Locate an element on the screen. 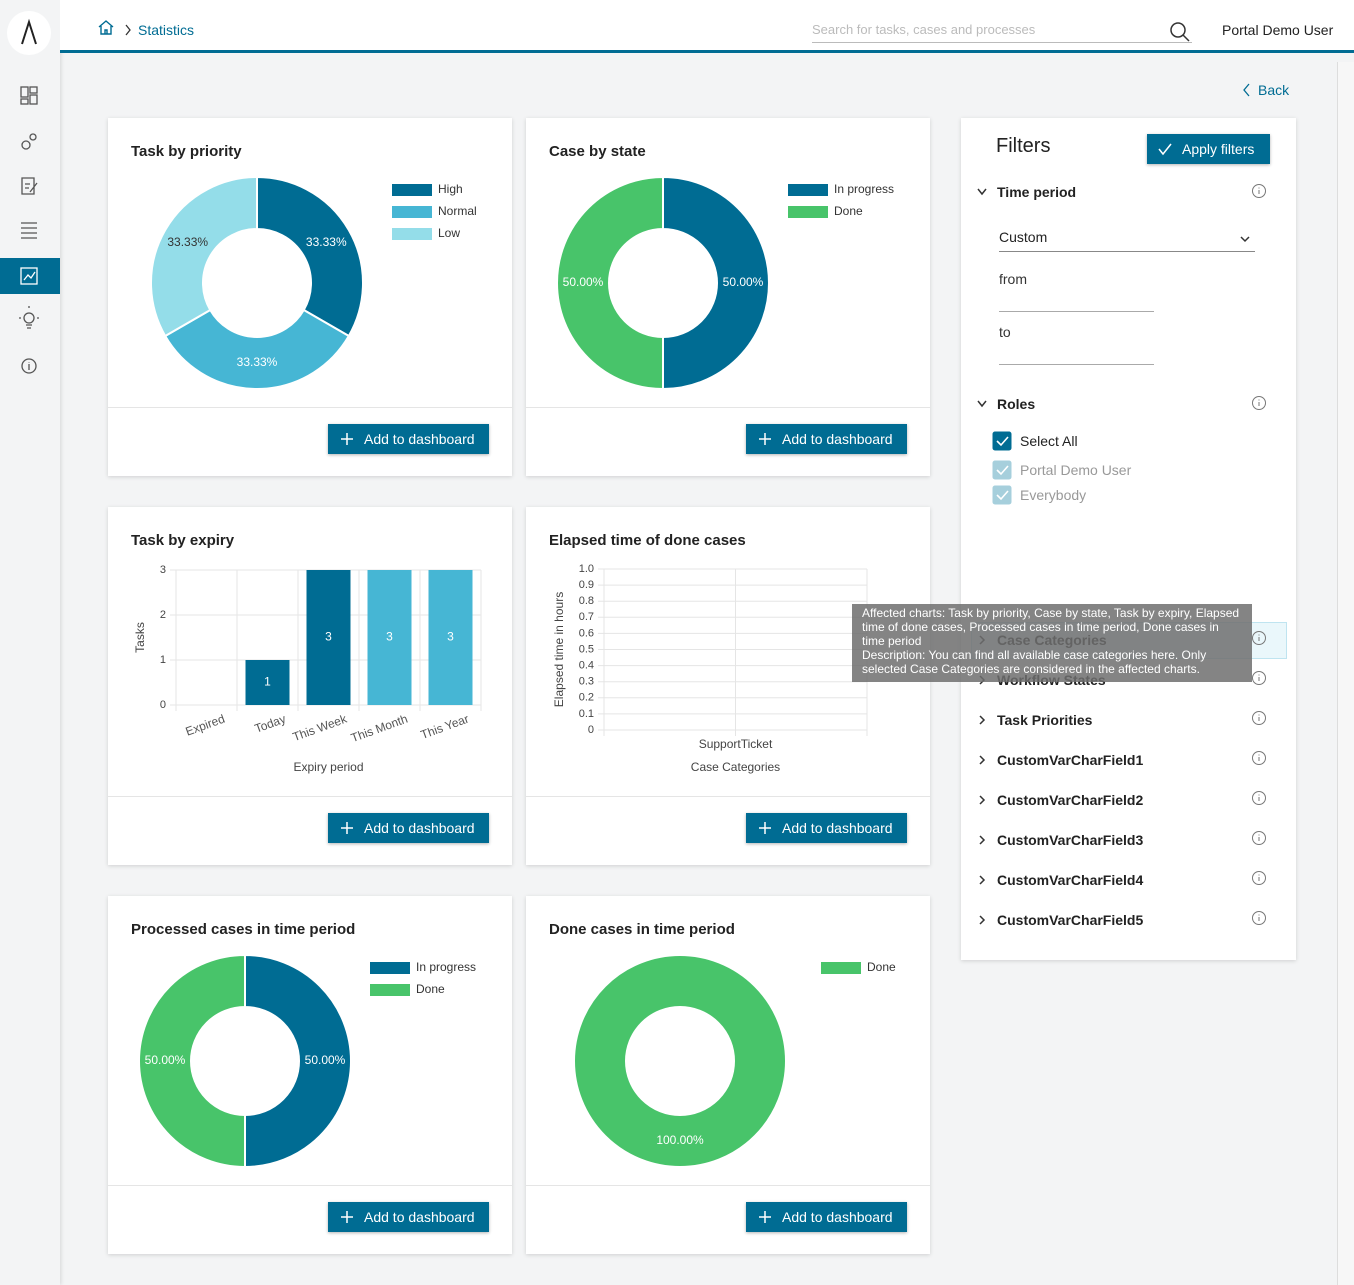  y-axis-label: Tasks is located at coordinates (140, 637).